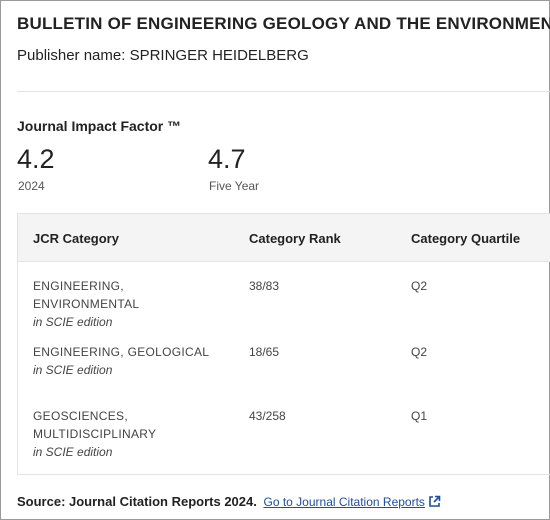  What do you see at coordinates (419, 416) in the screenshot?
I see `category-quartile: Q1` at bounding box center [419, 416].